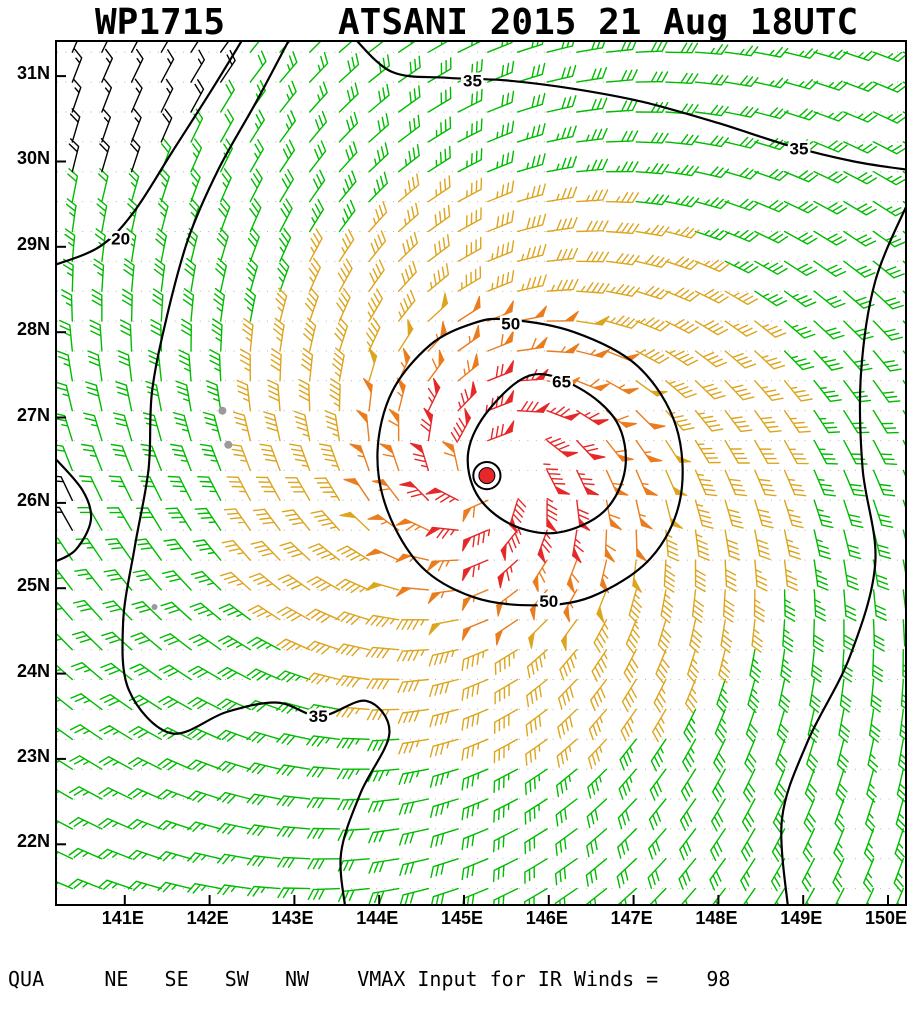 Image resolution: width=918 pixels, height=1014 pixels. I want to click on lon-label: 150E, so click(886, 918).